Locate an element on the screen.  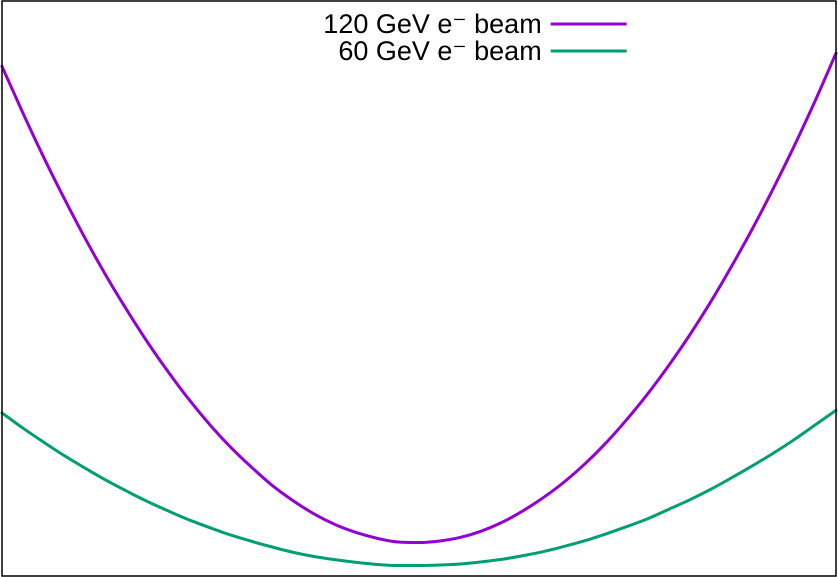
legend-label: 120 GeV e⁻ beam is located at coordinates (432, 24).